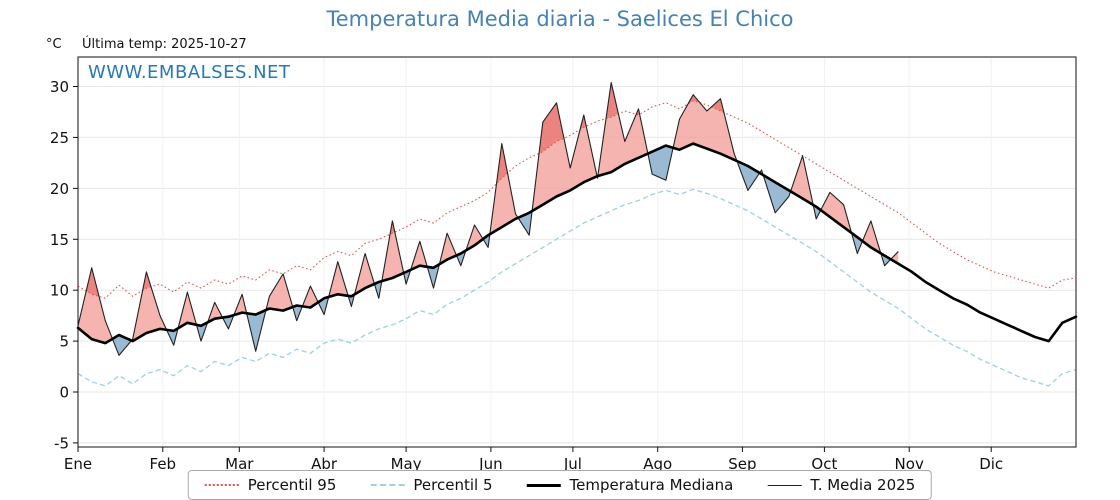 The height and width of the screenshot is (500, 1120). Describe the element at coordinates (657, 464) in the screenshot. I see `x-axis-month-label: Ago` at that location.